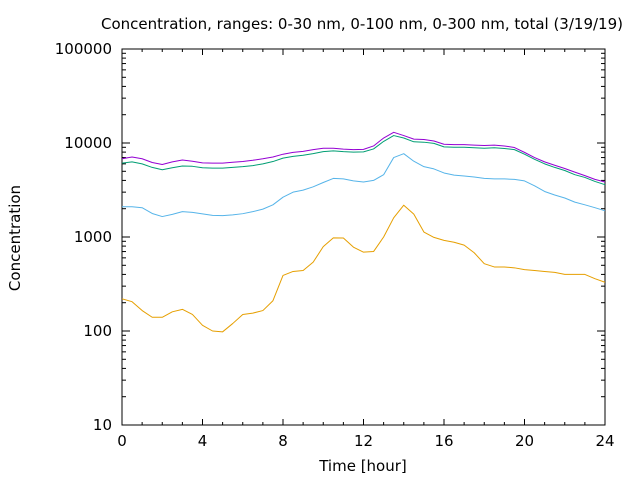 The image size is (640, 480). What do you see at coordinates (102, 425) in the screenshot?
I see `y-tick-label: 10` at bounding box center [102, 425].